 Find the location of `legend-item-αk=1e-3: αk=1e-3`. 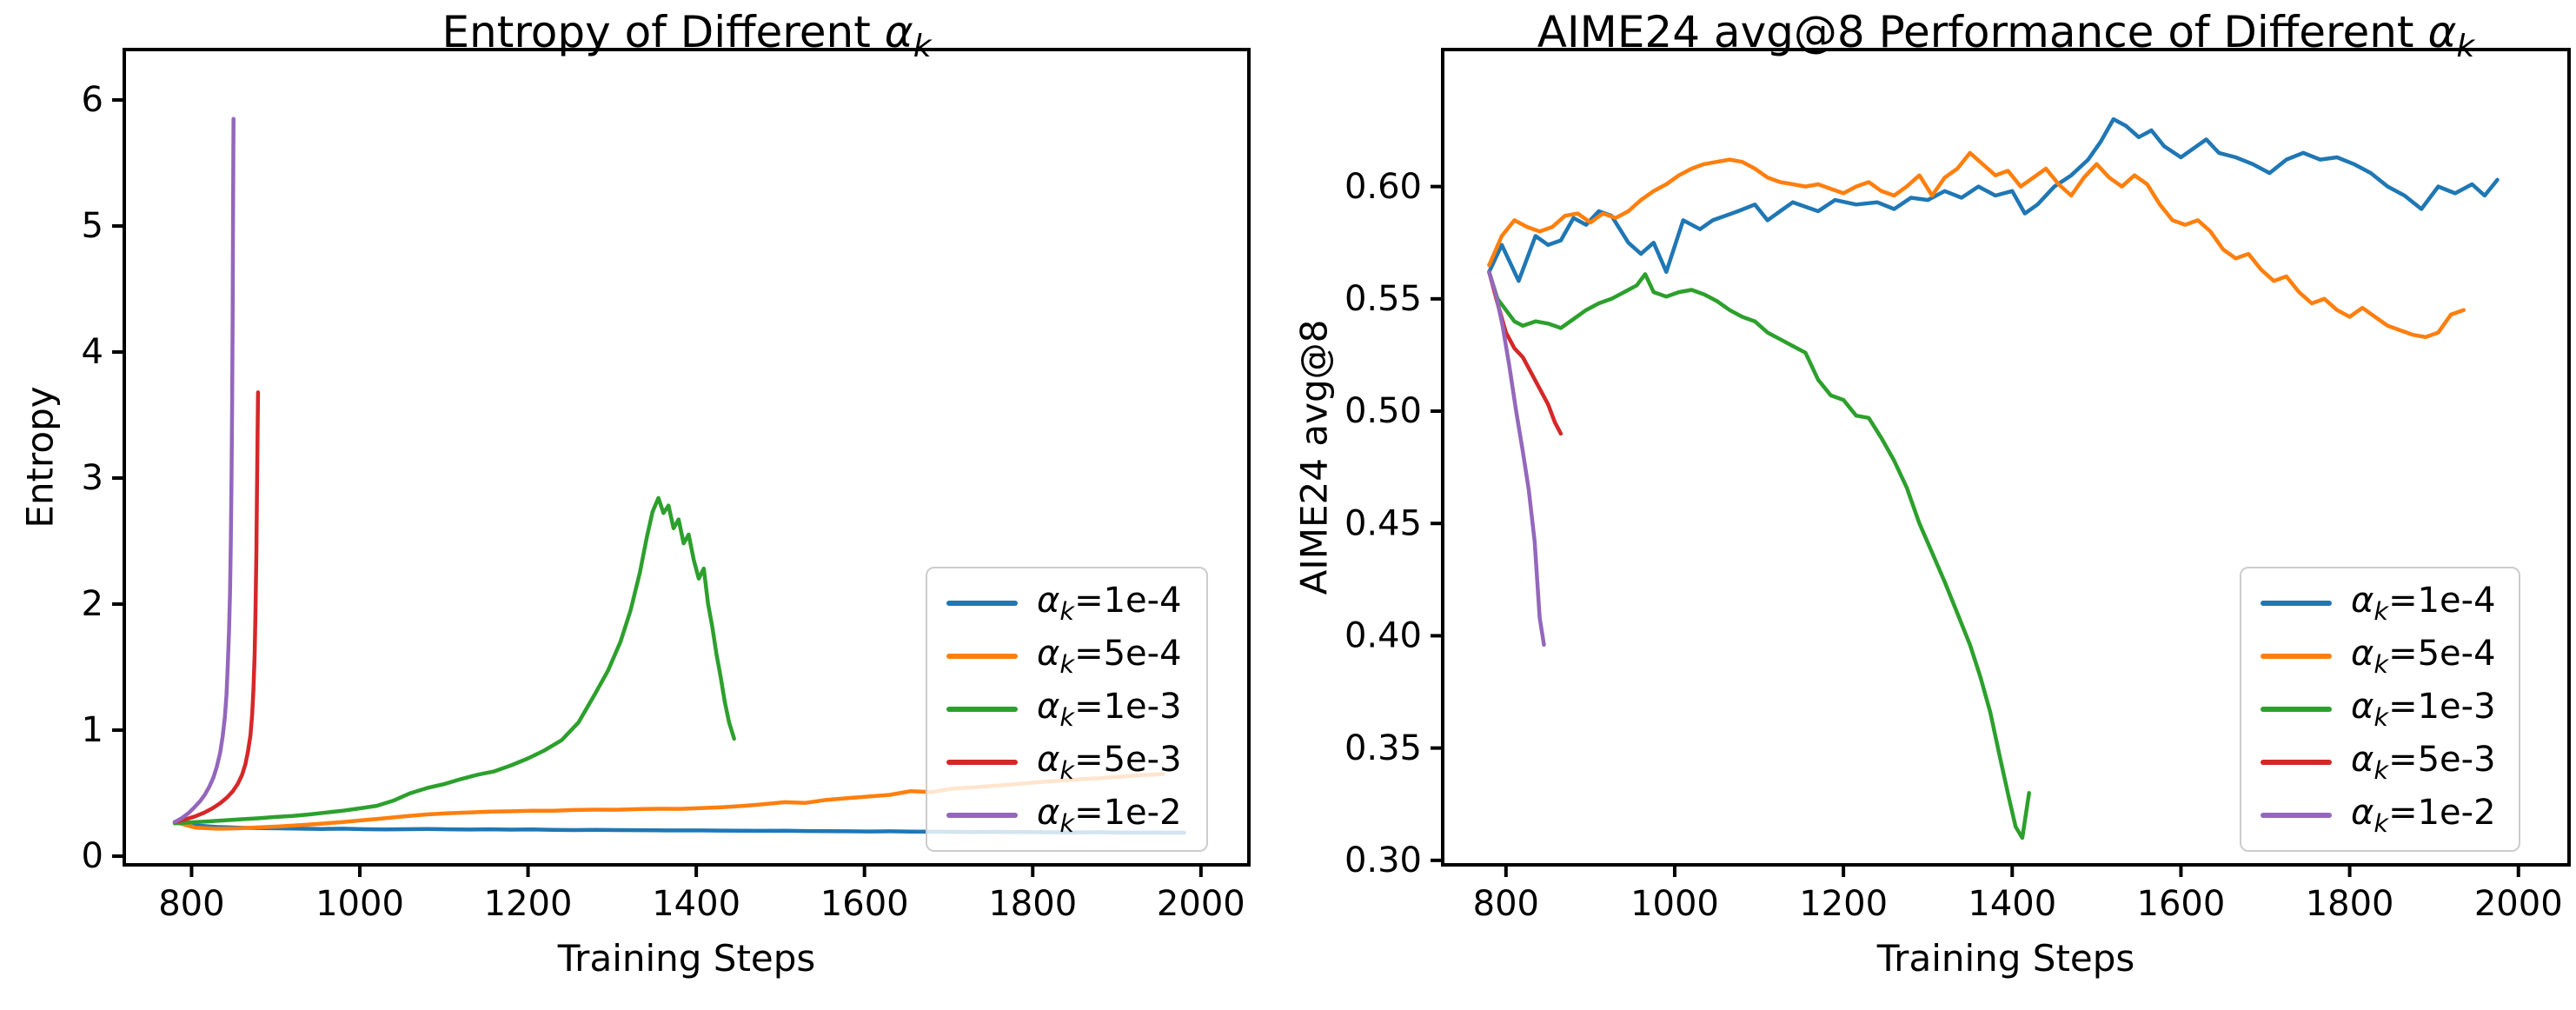

legend-item-αk=1e-3: αk=1e-3 is located at coordinates (2380, 709).